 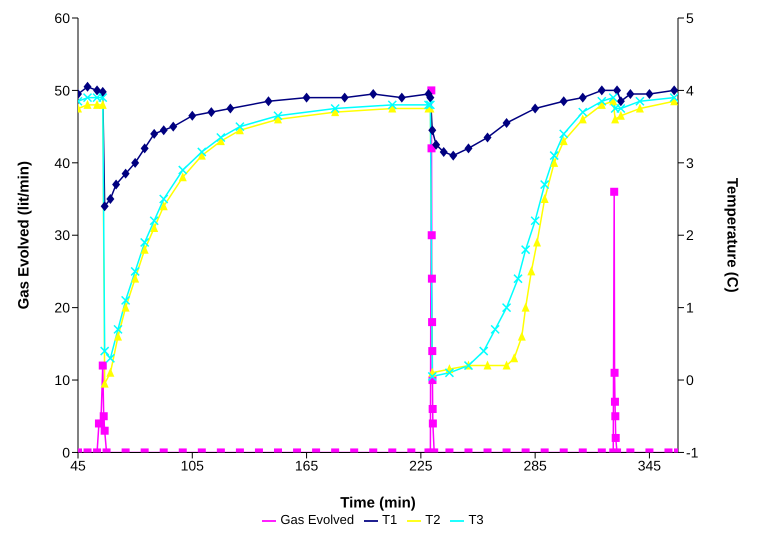 I want to click on y-axis-title: Gas Evolved (lit/min), so click(x=23, y=235).